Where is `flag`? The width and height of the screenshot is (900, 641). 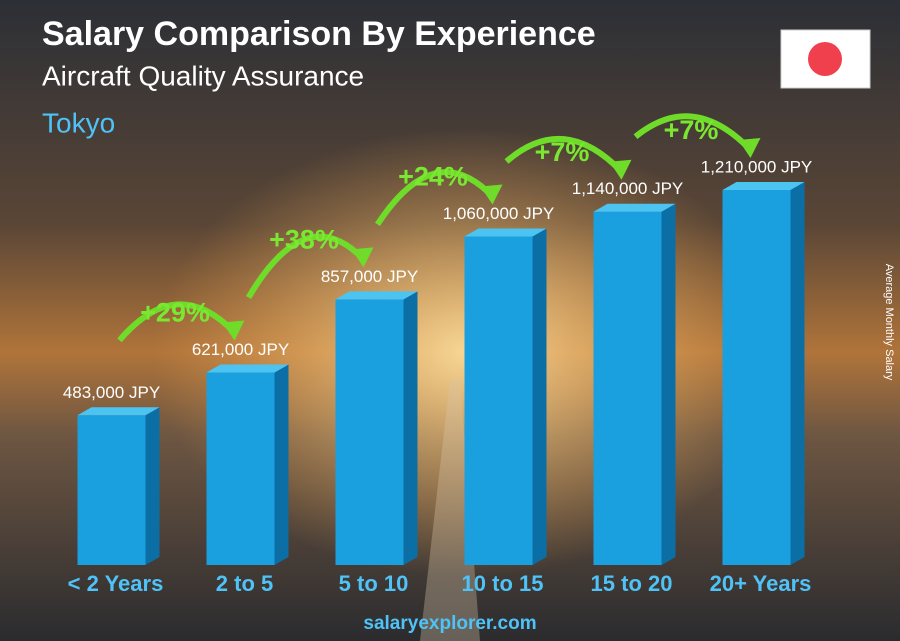 flag is located at coordinates (825, 59).